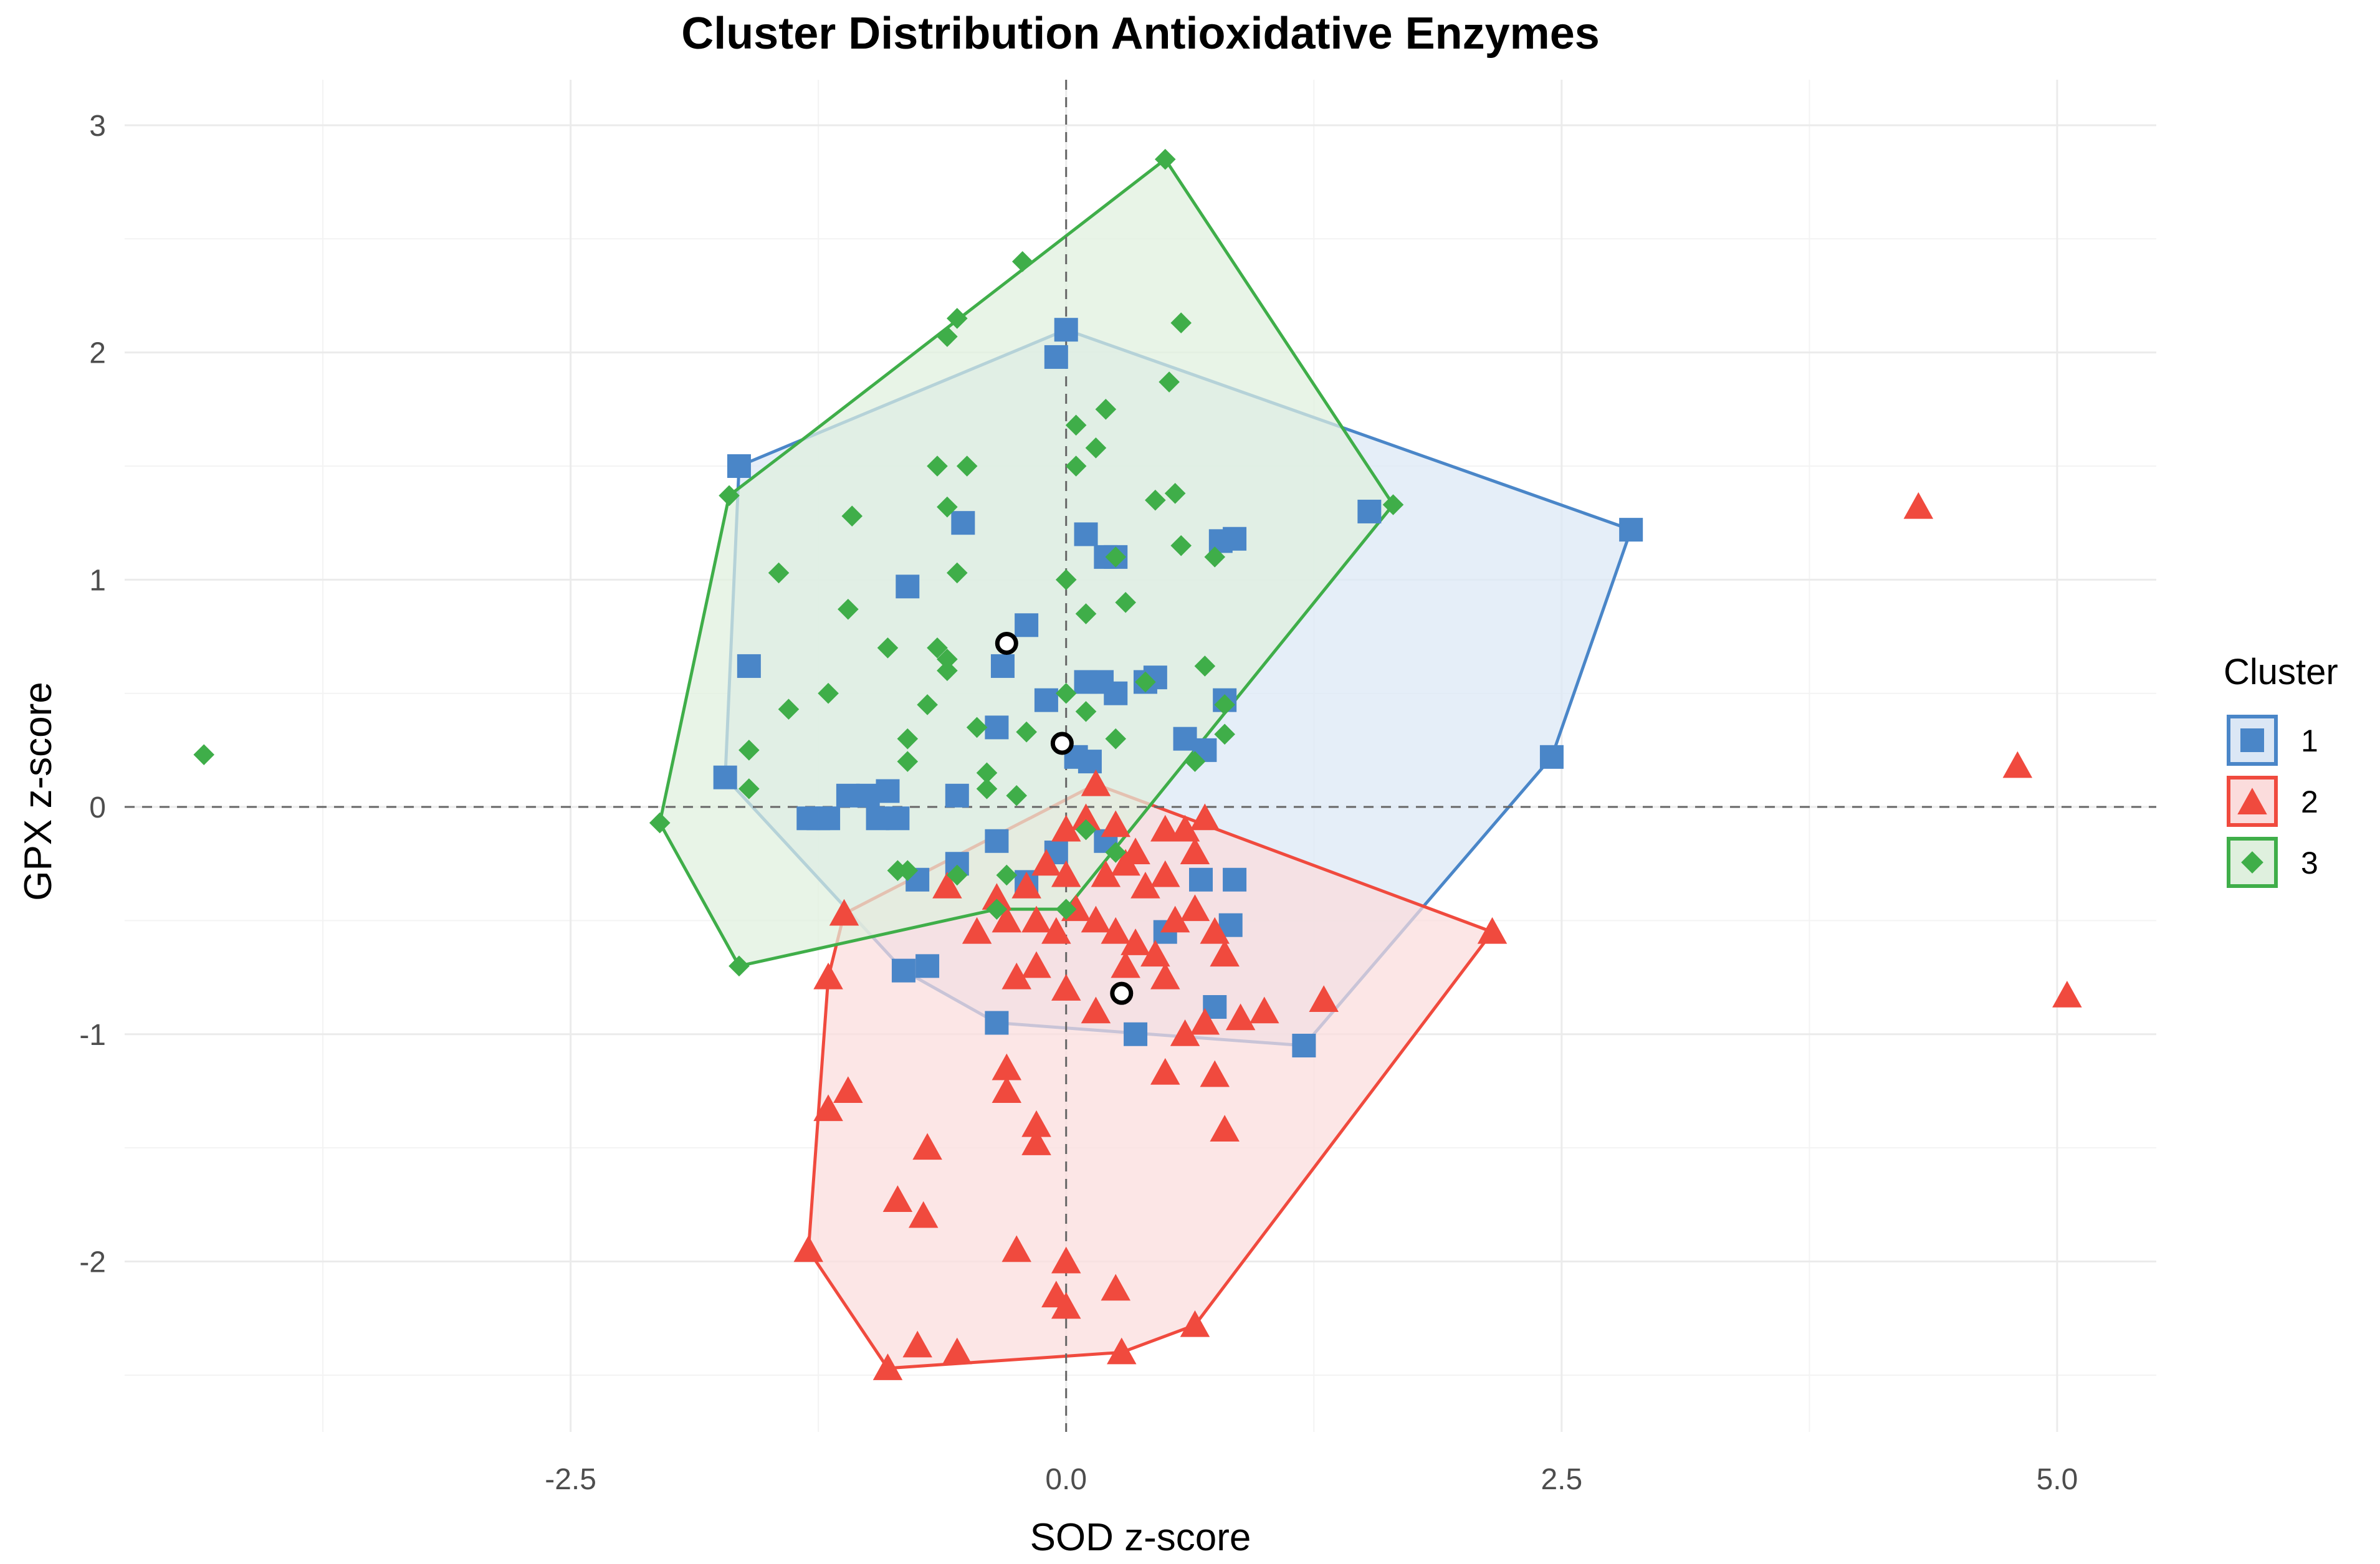  Describe the element at coordinates (2272, 740) in the screenshot. I see `legend-item-1: 1` at that location.